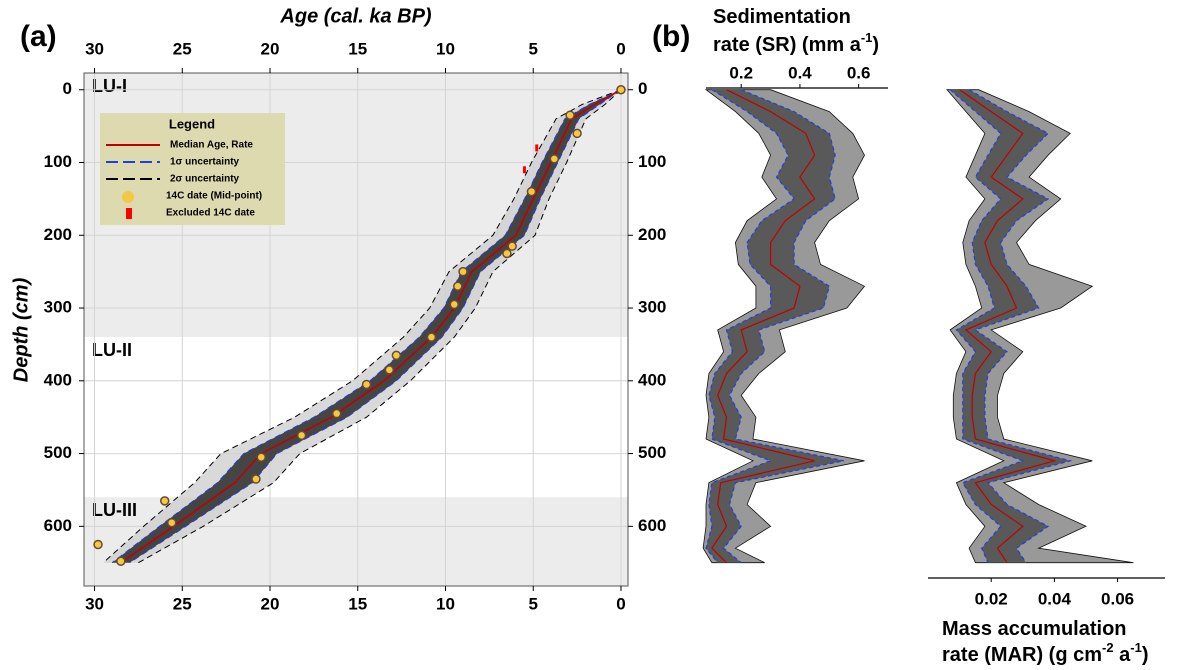  Describe the element at coordinates (211, 145) in the screenshot. I see `legend-label: Median Age, Rate` at that location.